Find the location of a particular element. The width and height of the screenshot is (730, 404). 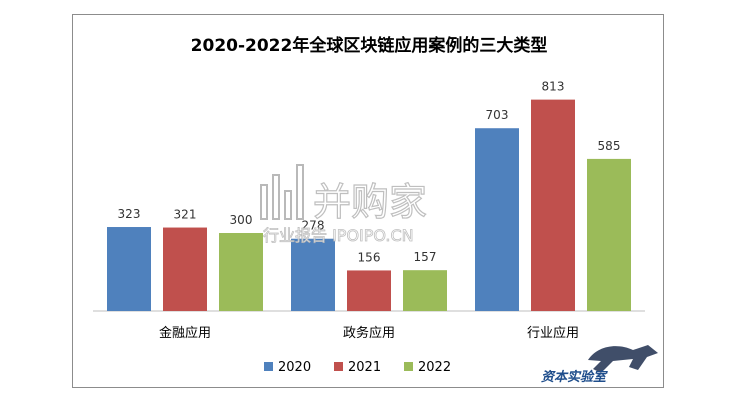

logo: 资本实验室 is located at coordinates (599, 365).